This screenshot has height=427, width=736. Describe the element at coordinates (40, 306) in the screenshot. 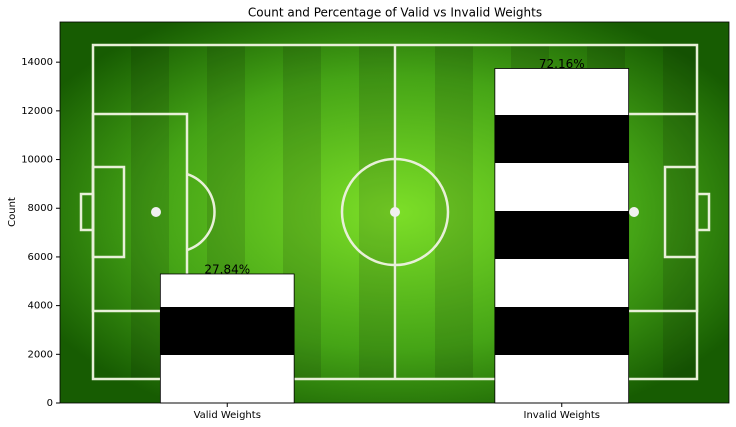

I see `y-tick-label: 4000` at that location.